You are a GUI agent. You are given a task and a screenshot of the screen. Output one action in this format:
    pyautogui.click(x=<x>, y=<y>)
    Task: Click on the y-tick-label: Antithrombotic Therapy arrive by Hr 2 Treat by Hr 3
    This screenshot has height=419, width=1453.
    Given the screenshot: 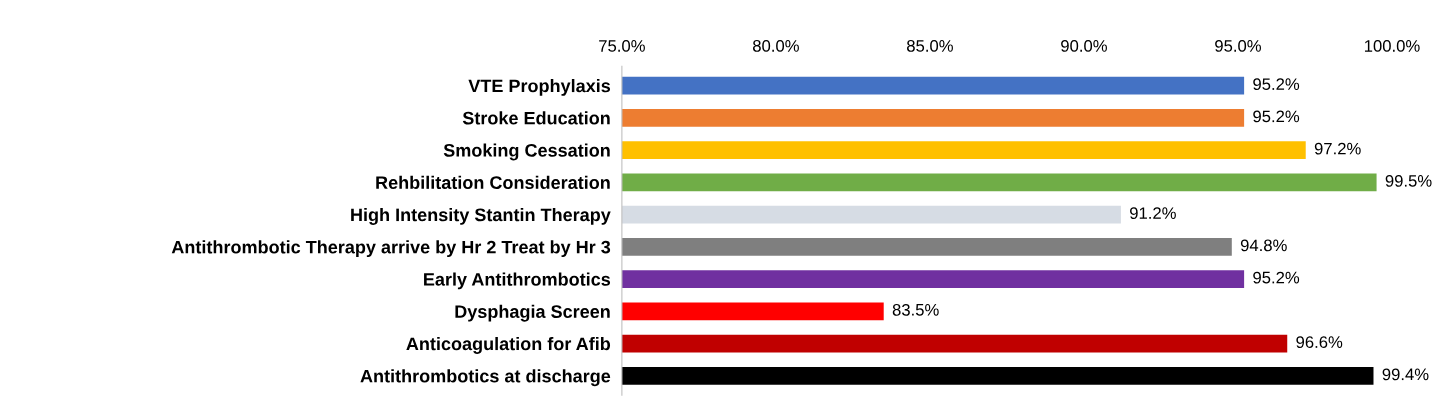 What is the action you would take?
    pyautogui.click(x=391, y=249)
    